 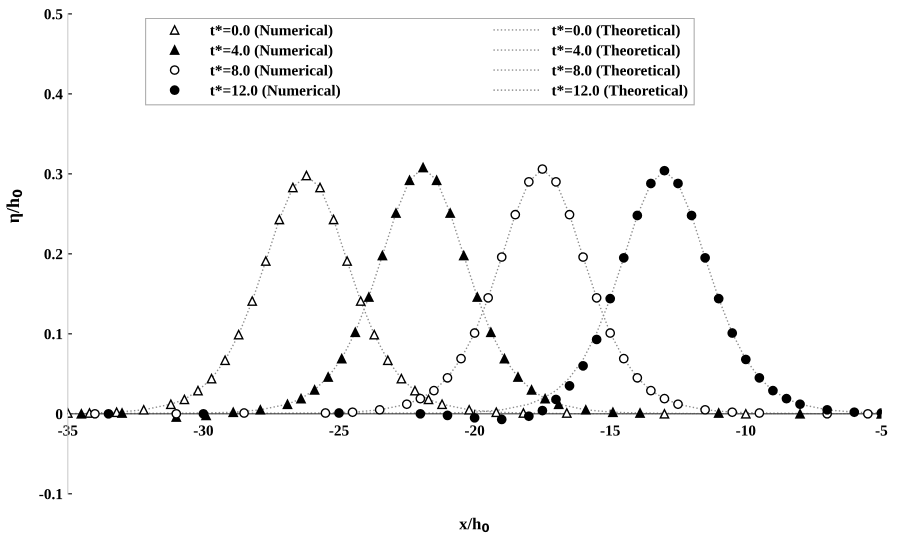 What do you see at coordinates (616, 31) in the screenshot?
I see `legend-label: t*=0.0 (Theoretical)` at bounding box center [616, 31].